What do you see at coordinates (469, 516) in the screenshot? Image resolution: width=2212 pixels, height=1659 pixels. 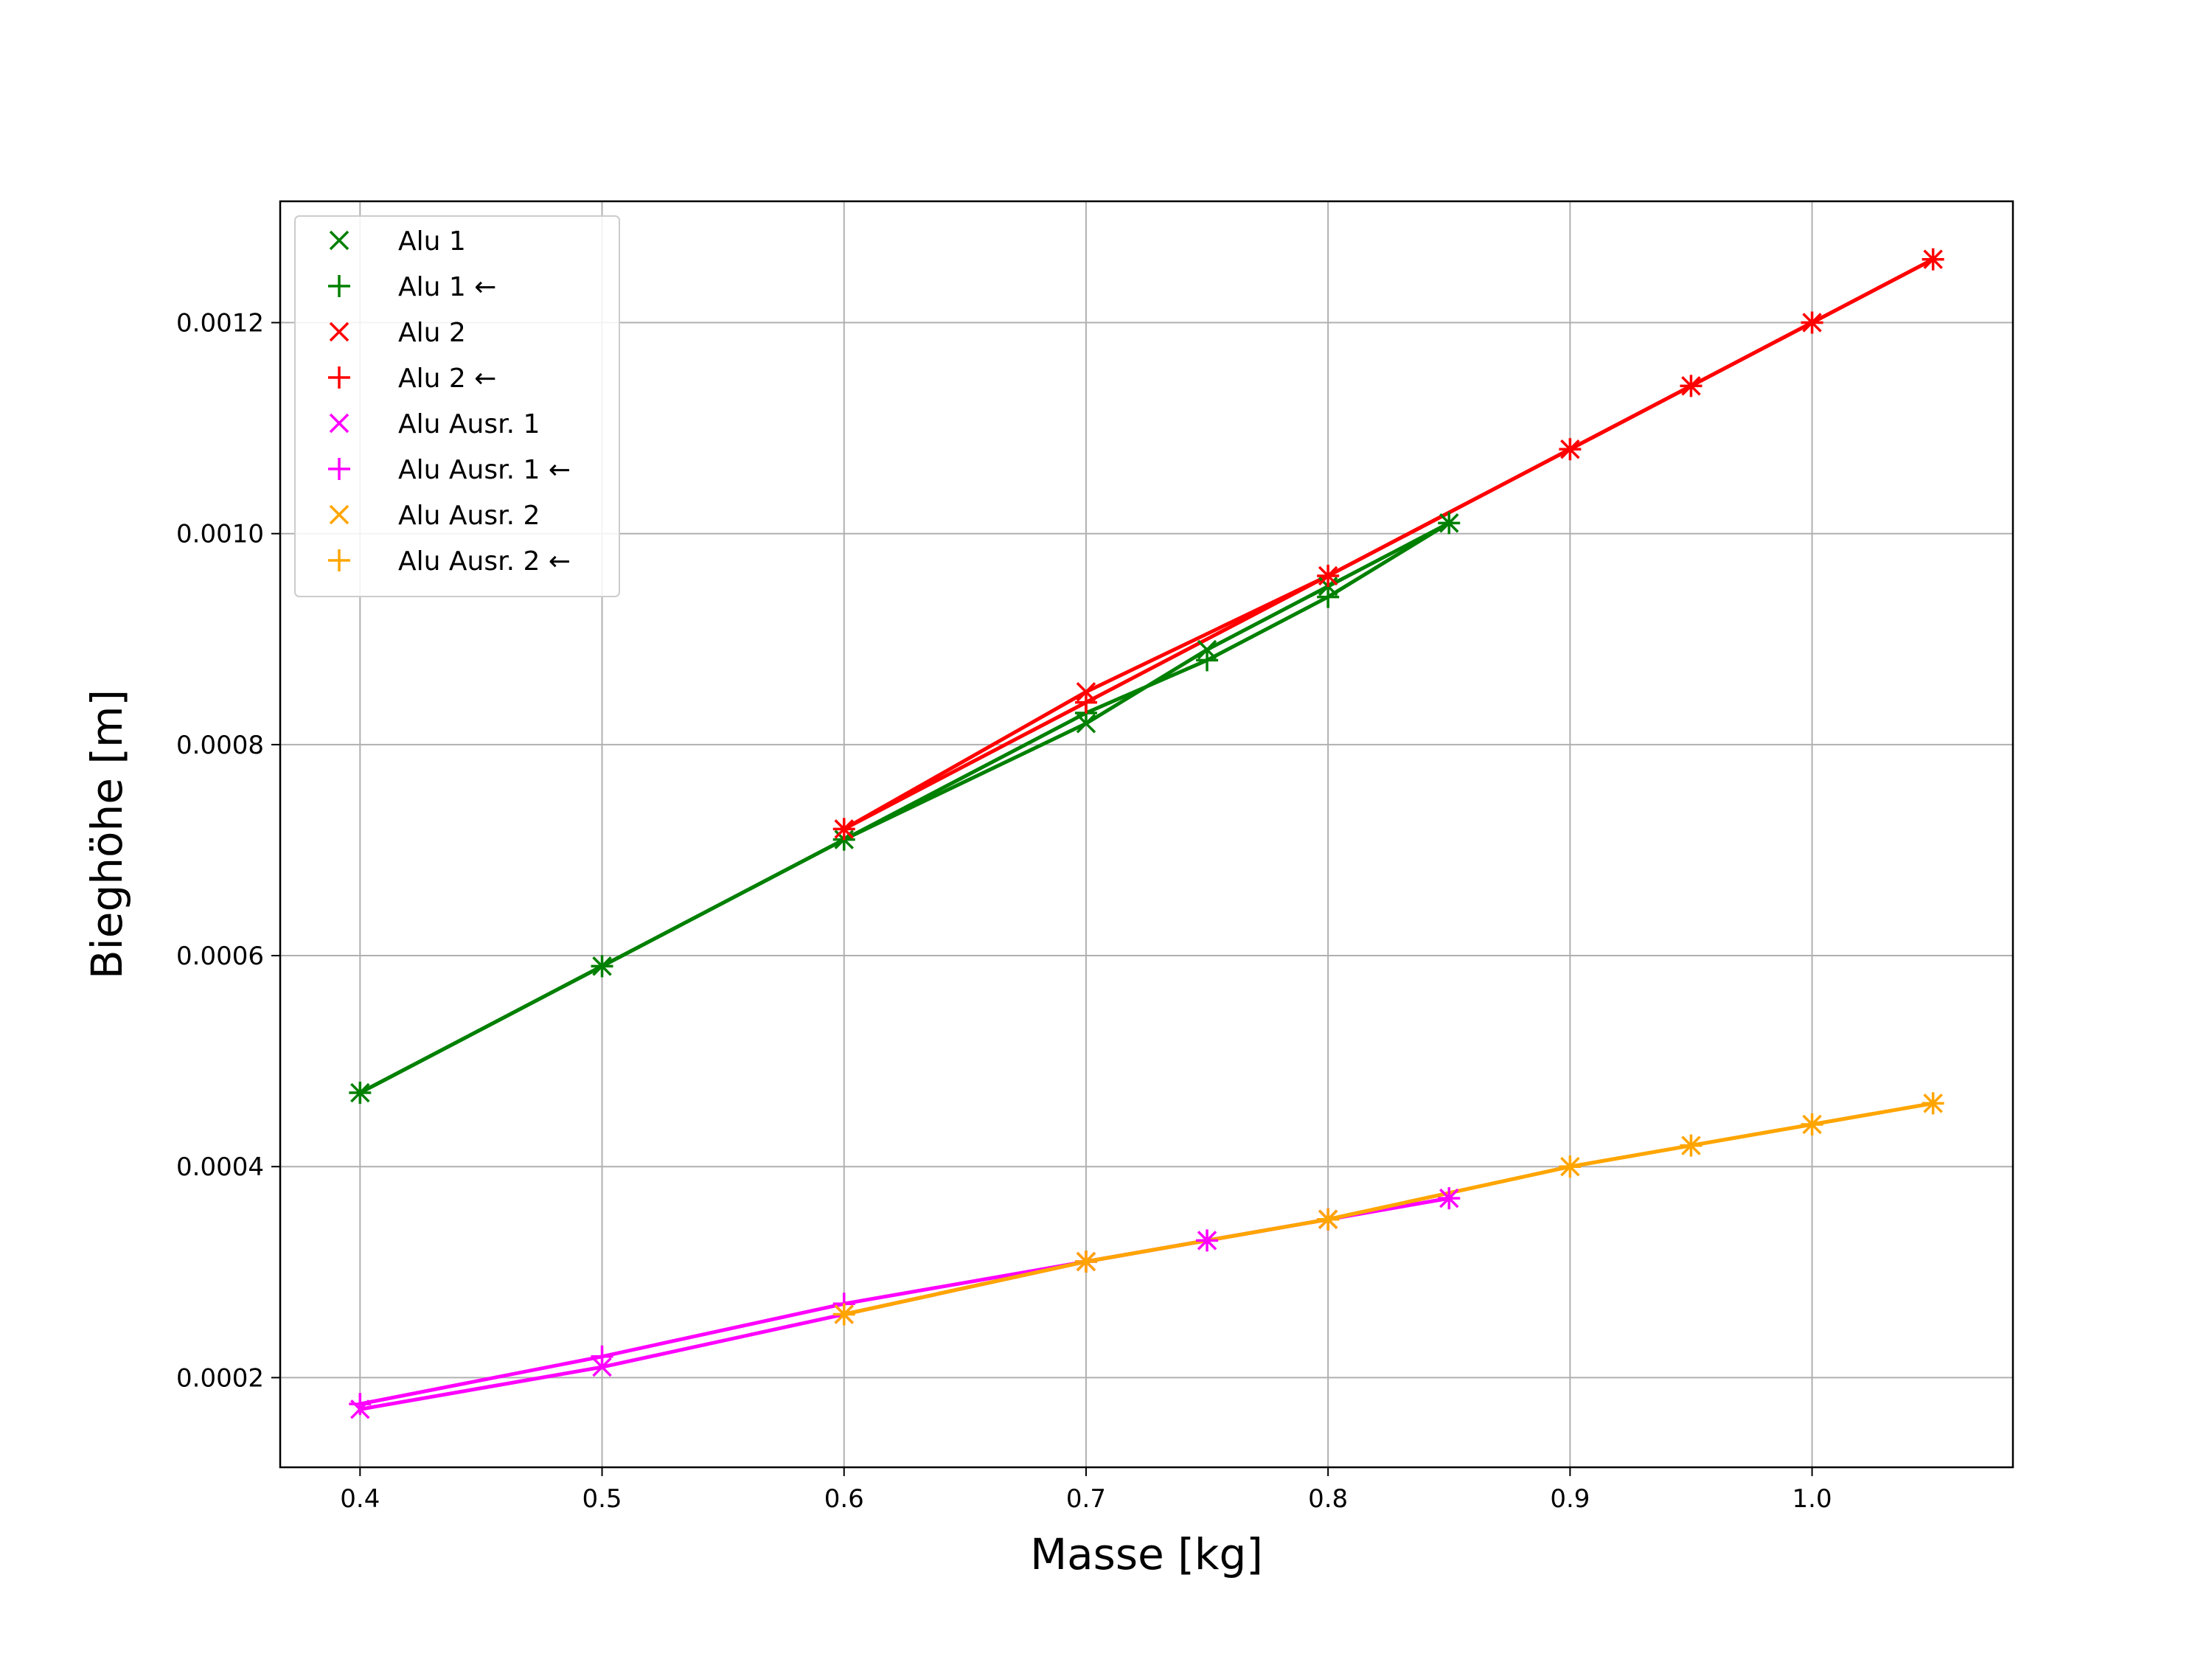 I see `legend-label: Alu Ausr. 2` at bounding box center [469, 516].